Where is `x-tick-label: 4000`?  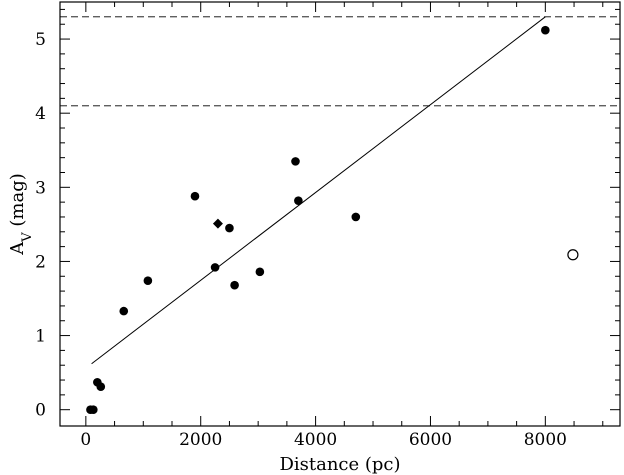
x-tick-label: 4000 is located at coordinates (315, 440).